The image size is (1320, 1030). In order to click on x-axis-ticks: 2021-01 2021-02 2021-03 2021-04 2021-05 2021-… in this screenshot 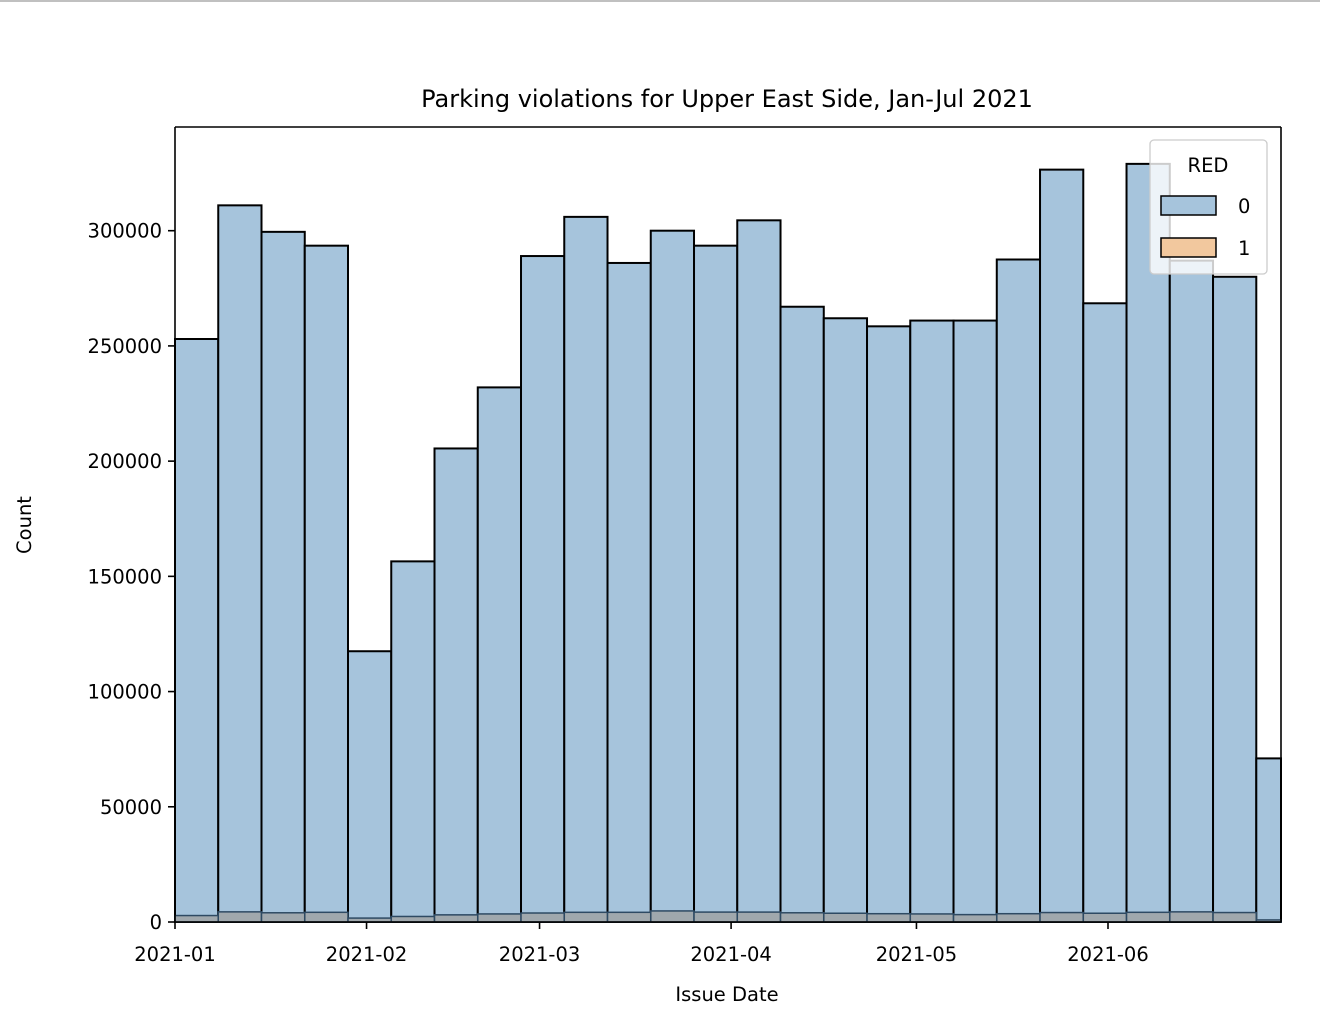, I will do `click(641, 944)`.